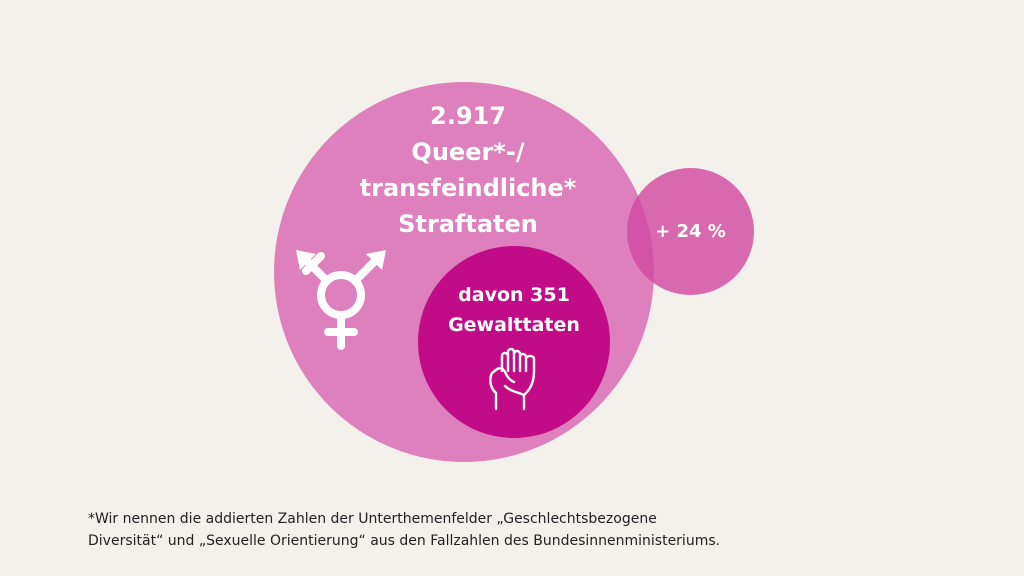 The height and width of the screenshot is (576, 1024). I want to click on violent-crimes-circle, so click(514, 342).